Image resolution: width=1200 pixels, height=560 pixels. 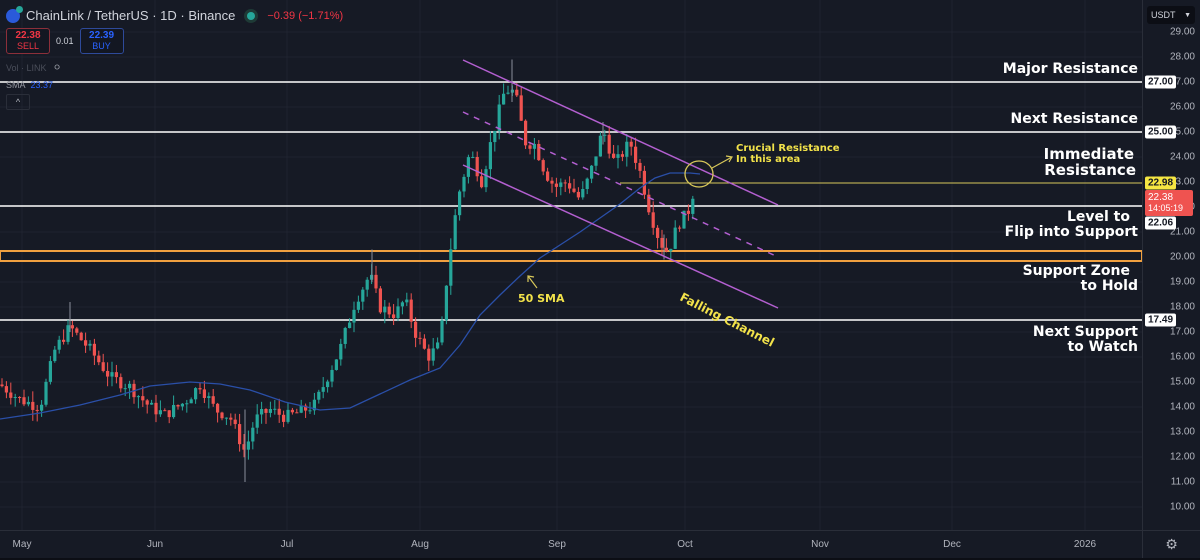 What do you see at coordinates (600, 559) in the screenshot?
I see `bottom-border` at bounding box center [600, 559].